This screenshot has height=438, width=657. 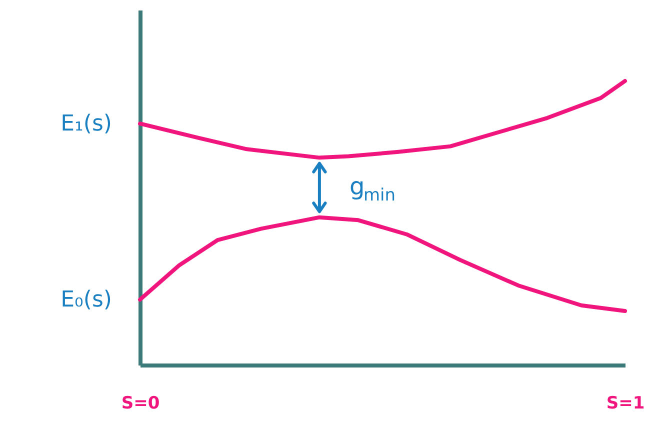 What do you see at coordinates (625, 404) in the screenshot?
I see `x-tick-label: S=1` at bounding box center [625, 404].